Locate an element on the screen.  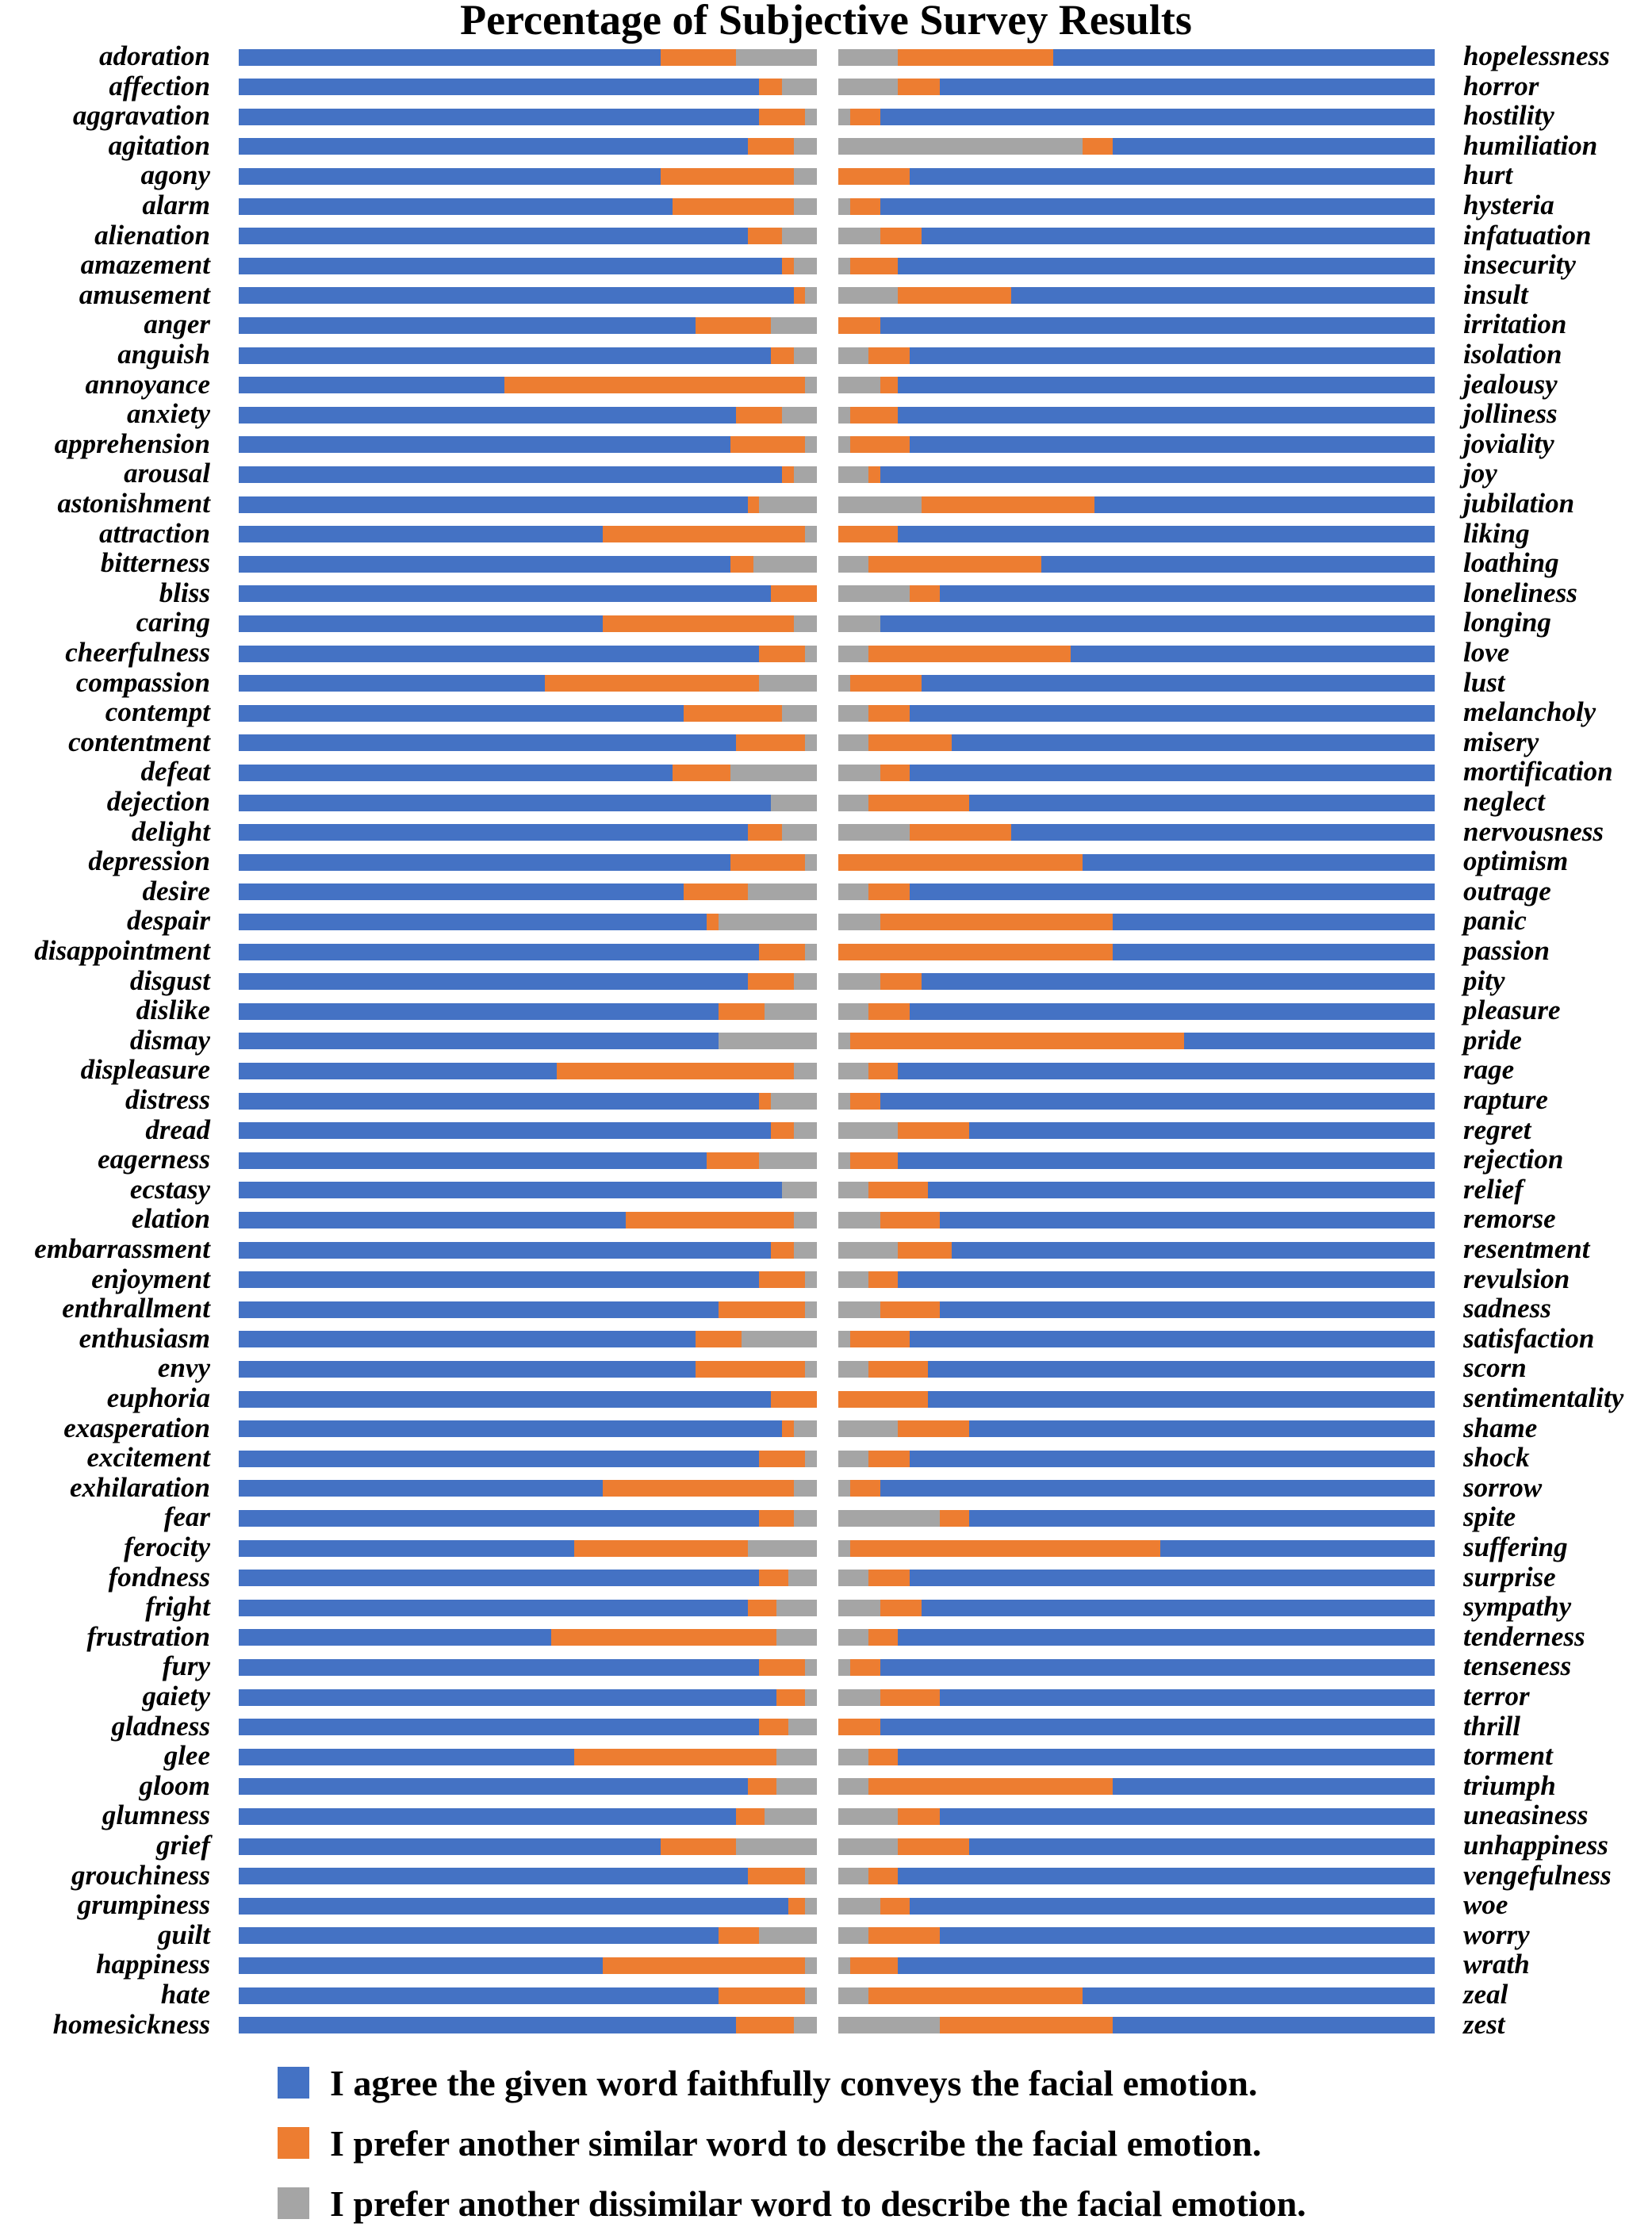
category-label: desire is located at coordinates (176, 891).